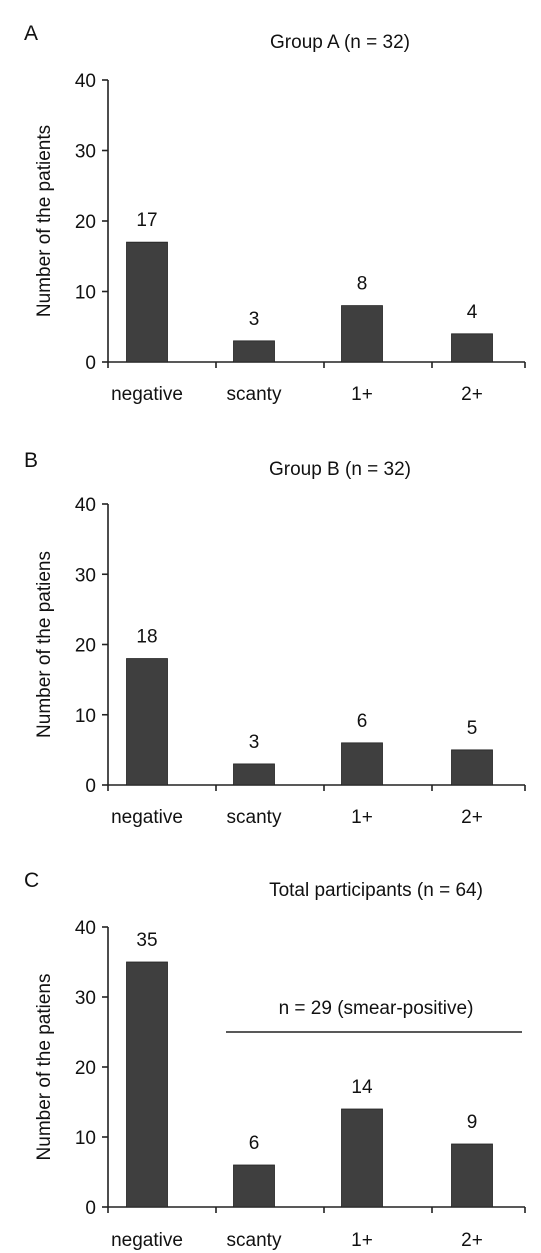 The height and width of the screenshot is (1253, 541). I want to click on data-label: 35, so click(146, 940).